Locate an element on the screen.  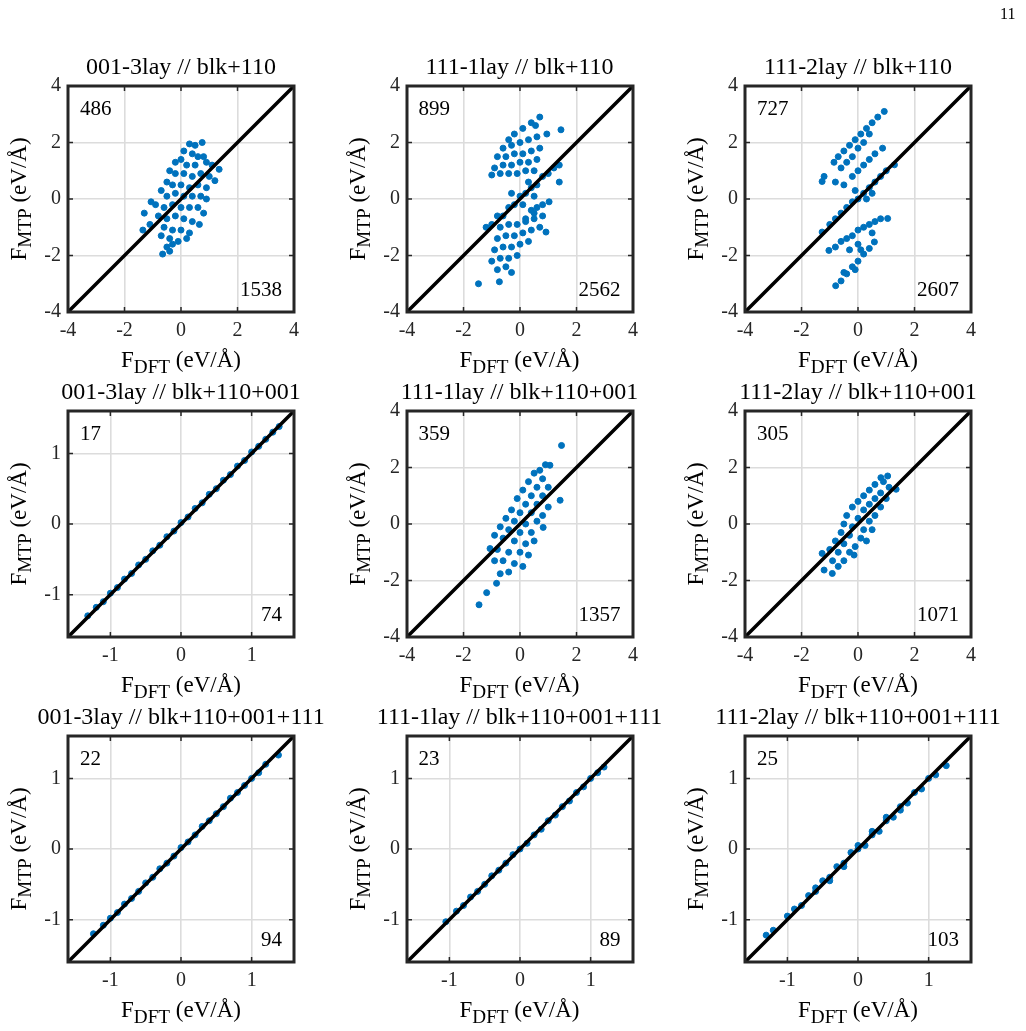
annotation: 74 is located at coordinates (271, 614).